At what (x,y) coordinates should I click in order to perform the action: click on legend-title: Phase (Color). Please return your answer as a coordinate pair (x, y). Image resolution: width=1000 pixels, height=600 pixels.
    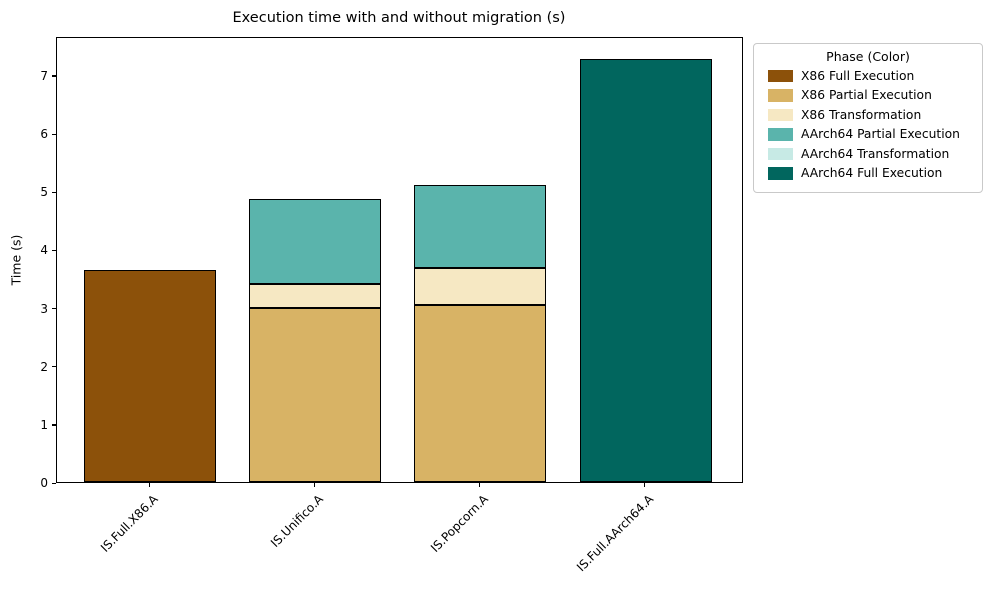
    Looking at the image, I should click on (868, 56).